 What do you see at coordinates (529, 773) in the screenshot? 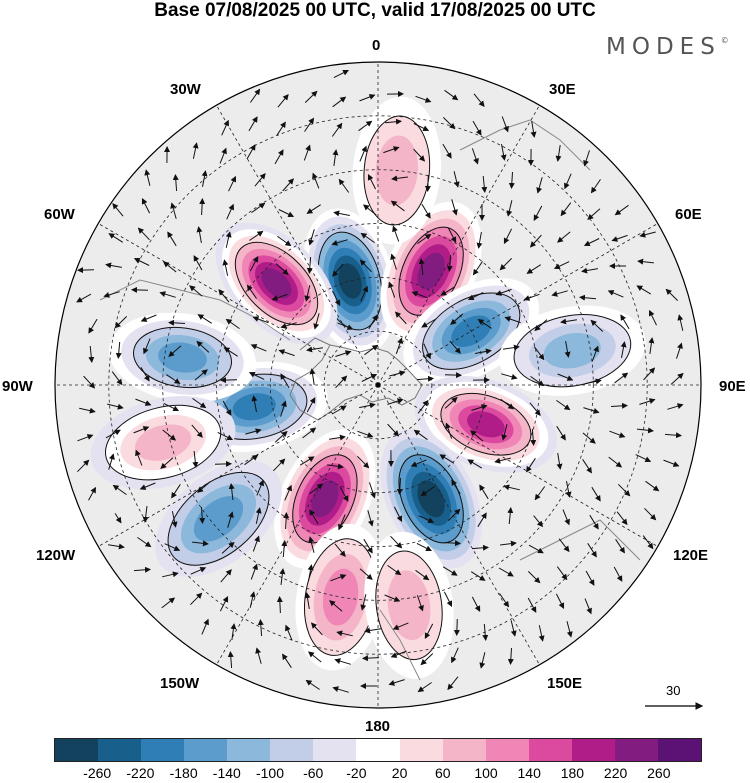
I see `colorbar-tick-label: 140` at bounding box center [529, 773].